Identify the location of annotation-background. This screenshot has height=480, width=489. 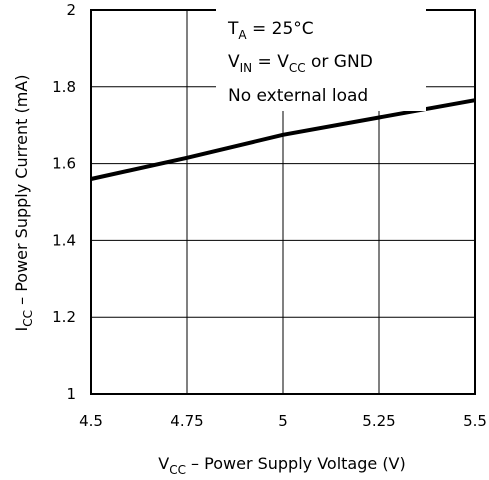
(321, 57).